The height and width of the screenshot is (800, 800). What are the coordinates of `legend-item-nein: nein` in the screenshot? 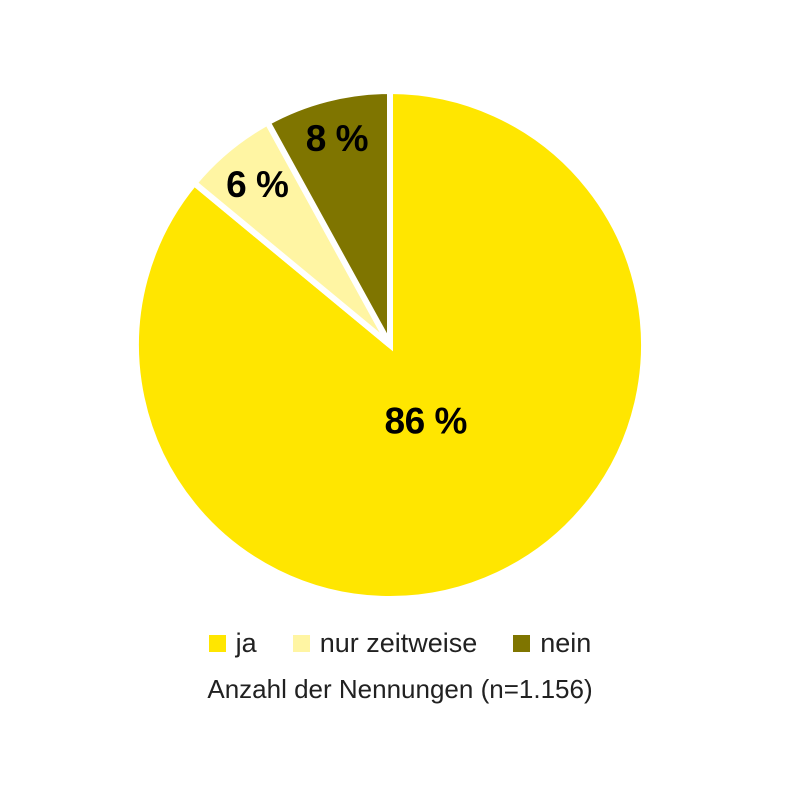 It's located at (552, 643).